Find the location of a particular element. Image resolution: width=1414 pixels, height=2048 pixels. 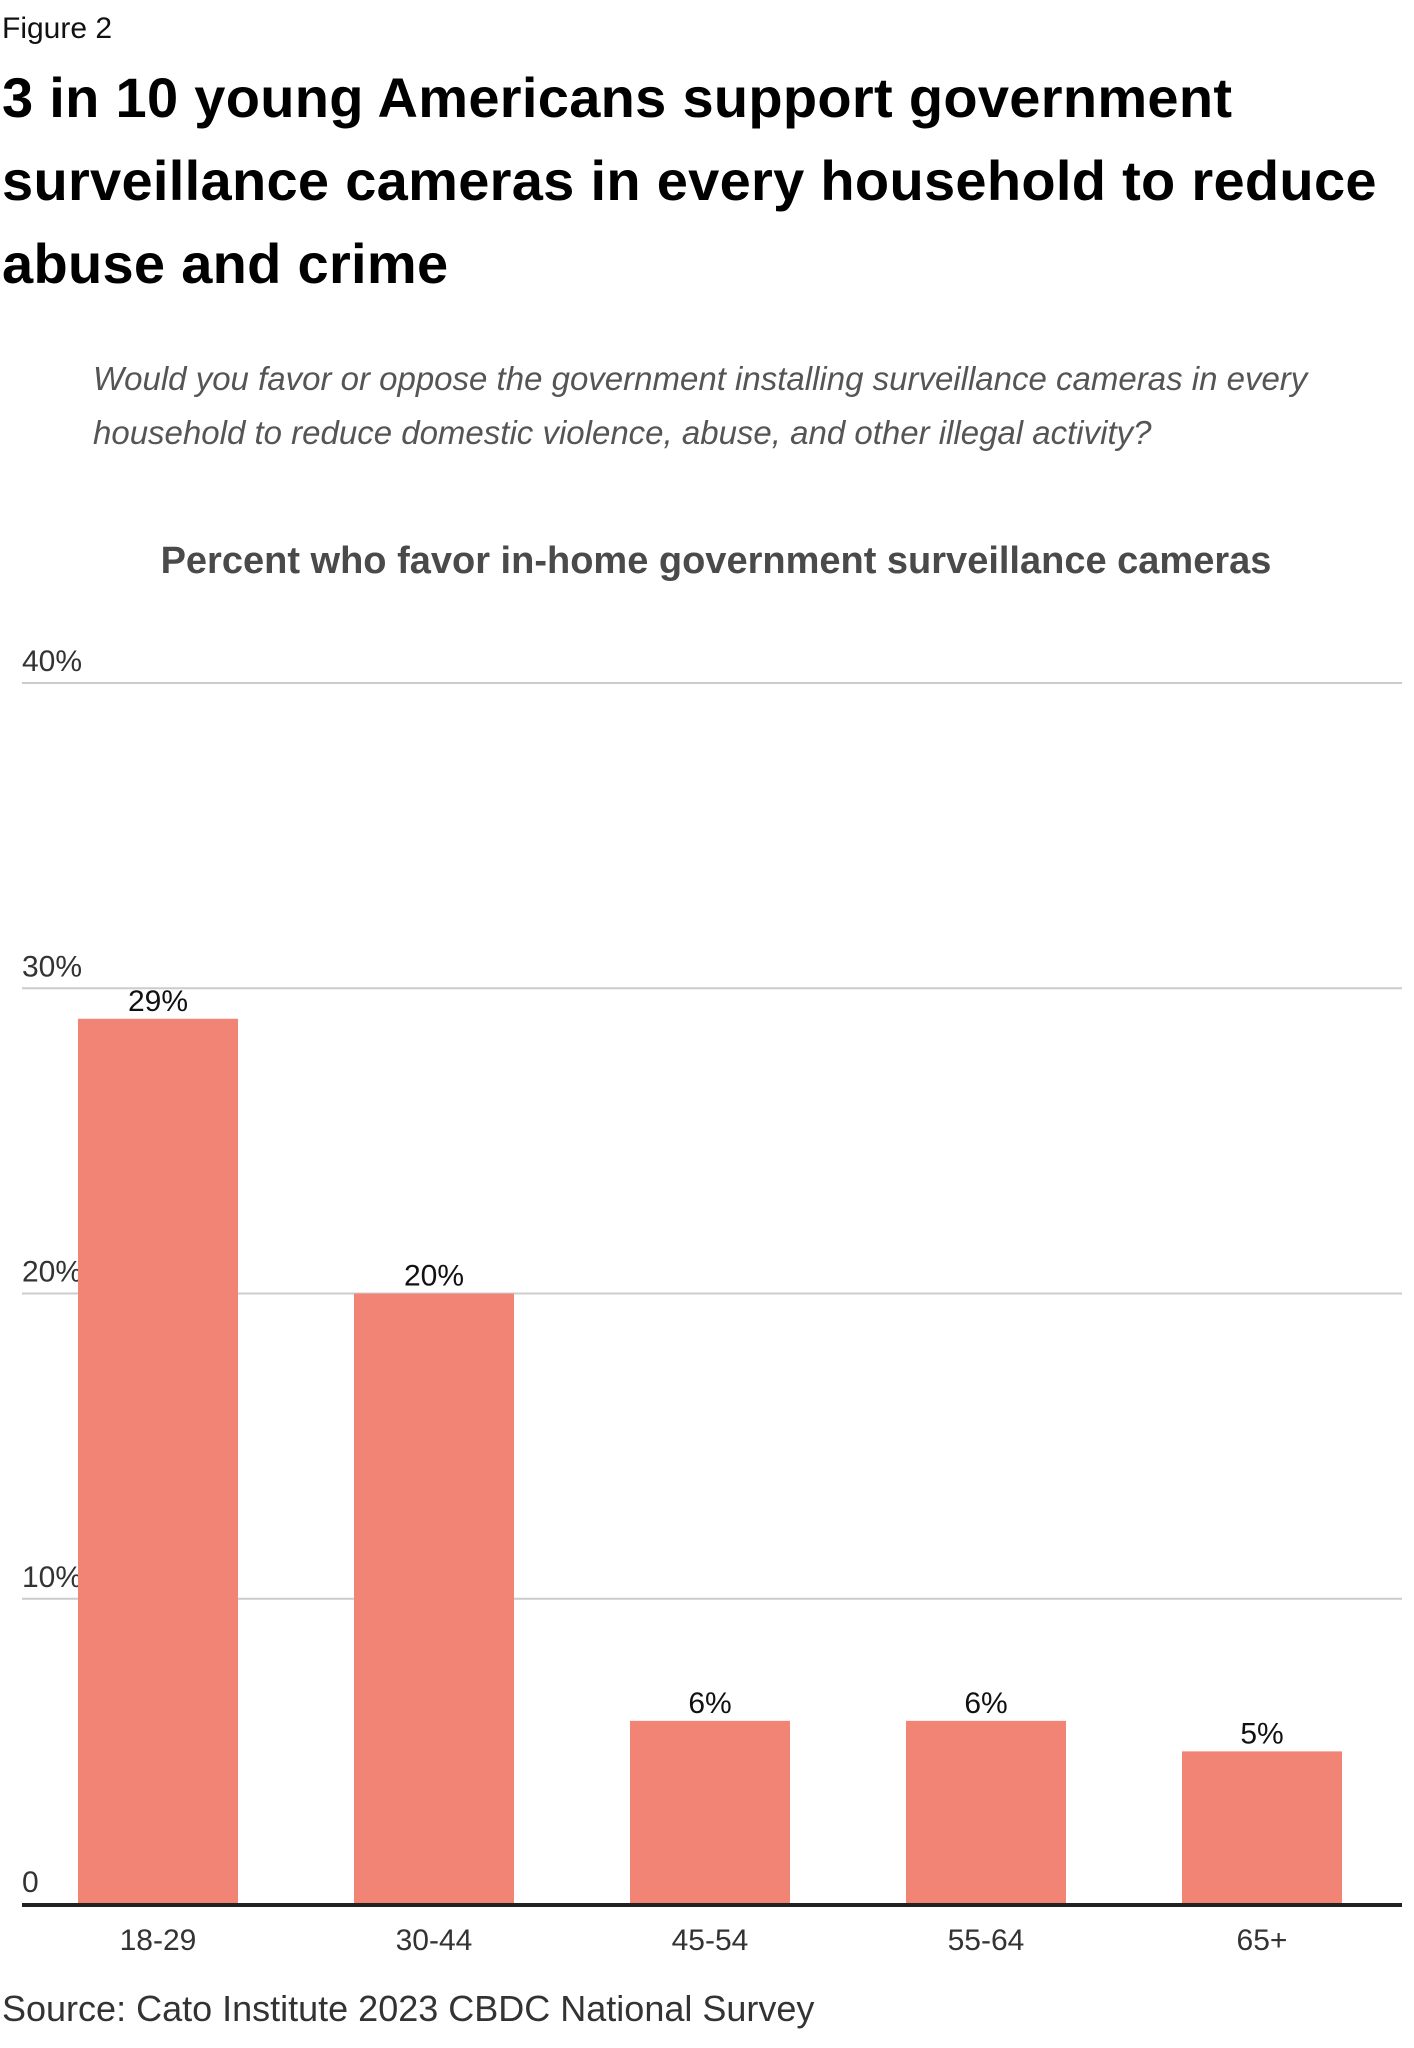

x-tick-label: 18-29 is located at coordinates (158, 1940).